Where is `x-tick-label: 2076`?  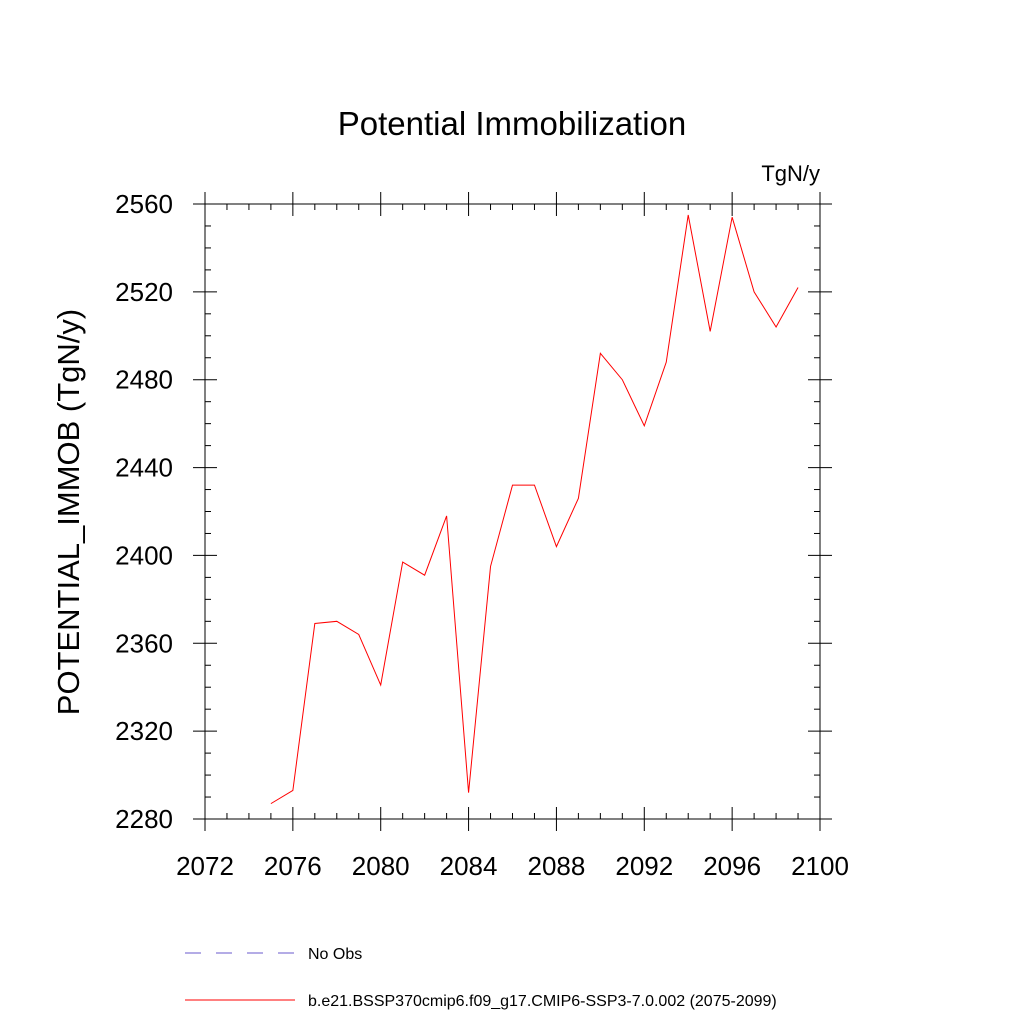
x-tick-label: 2076 is located at coordinates (293, 866).